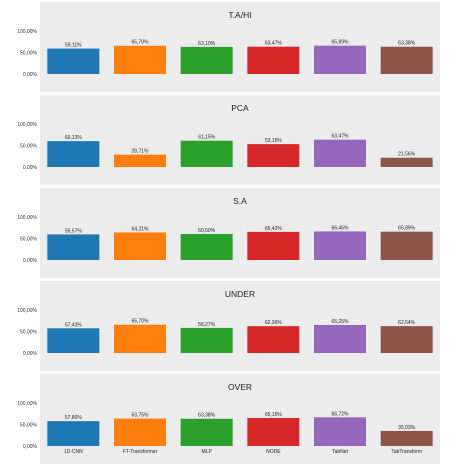 The image size is (474, 475). I want to click on data-label: 35,03%, so click(407, 428).